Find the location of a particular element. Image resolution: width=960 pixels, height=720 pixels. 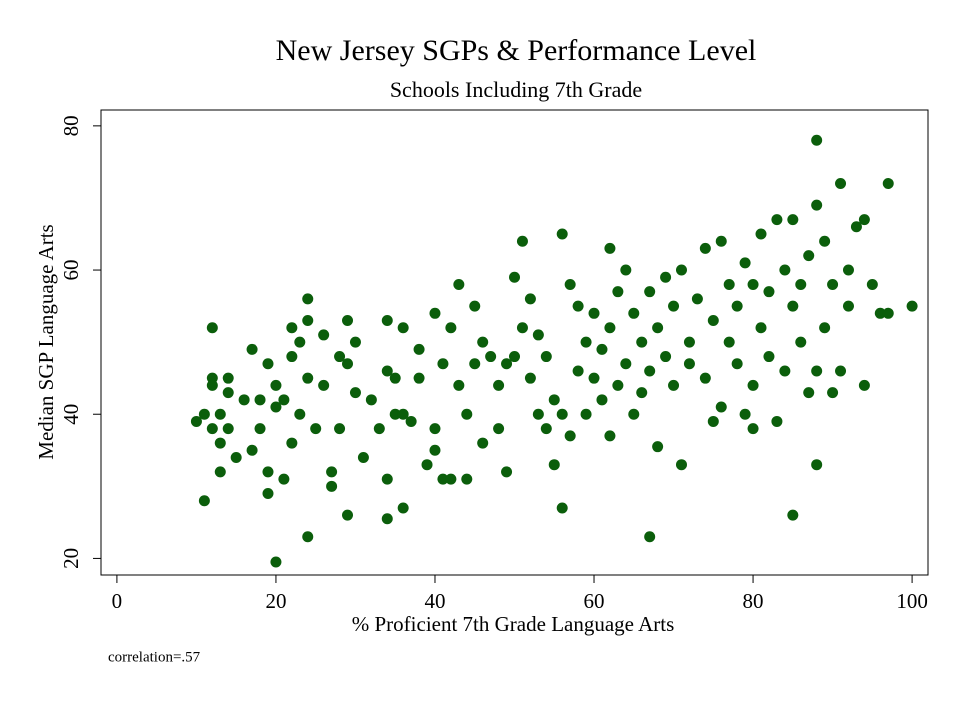

y-tick-label: 60 is located at coordinates (71, 270).